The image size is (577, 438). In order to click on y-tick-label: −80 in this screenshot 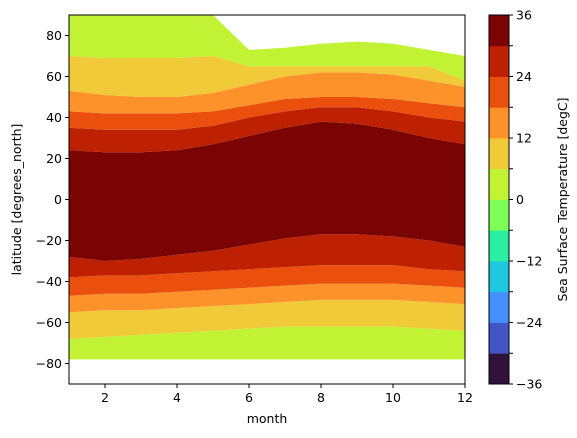, I will do `click(49, 363)`.